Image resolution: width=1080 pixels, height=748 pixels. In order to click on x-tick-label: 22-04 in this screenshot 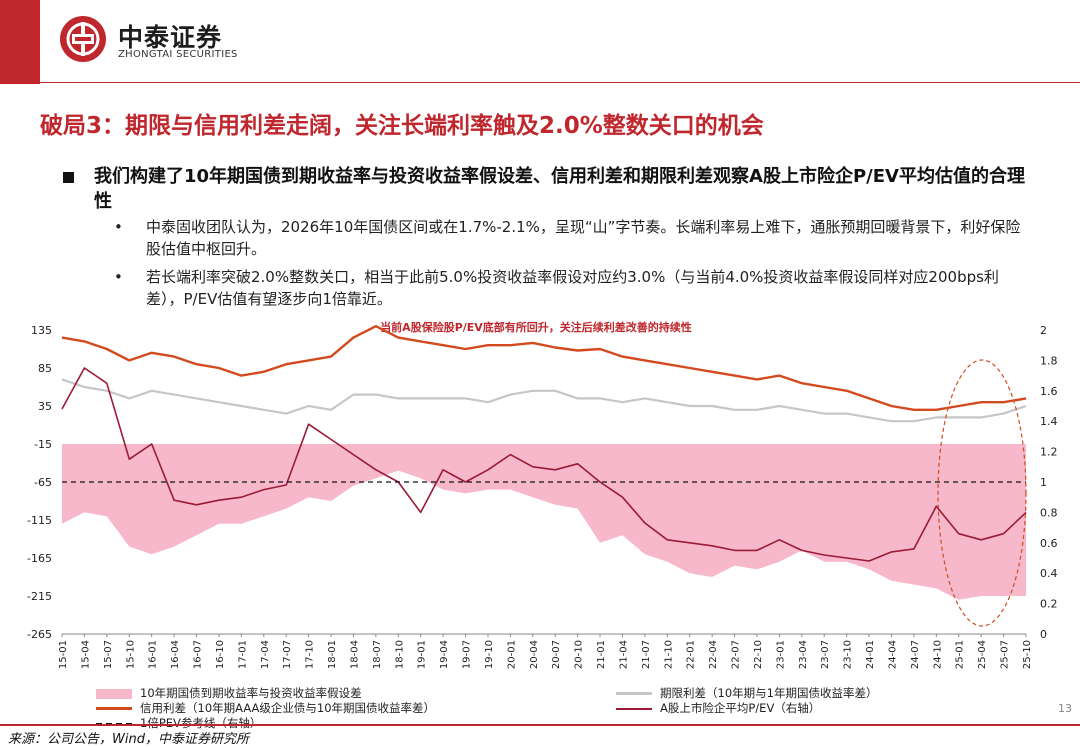, I will do `click(713, 654)`.